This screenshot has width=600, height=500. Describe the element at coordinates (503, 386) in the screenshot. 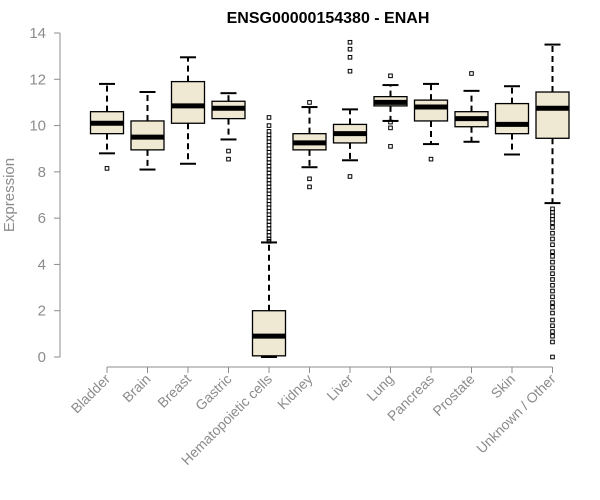

I see `x-tick-label: Skin` at that location.